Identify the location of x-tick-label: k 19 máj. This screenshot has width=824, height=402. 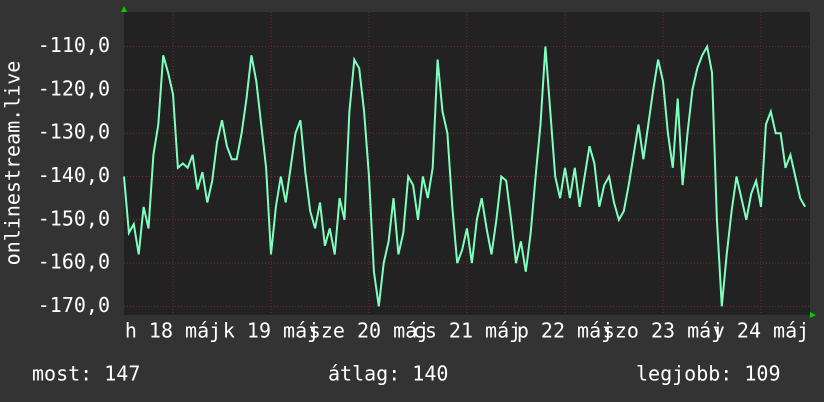
(271, 331).